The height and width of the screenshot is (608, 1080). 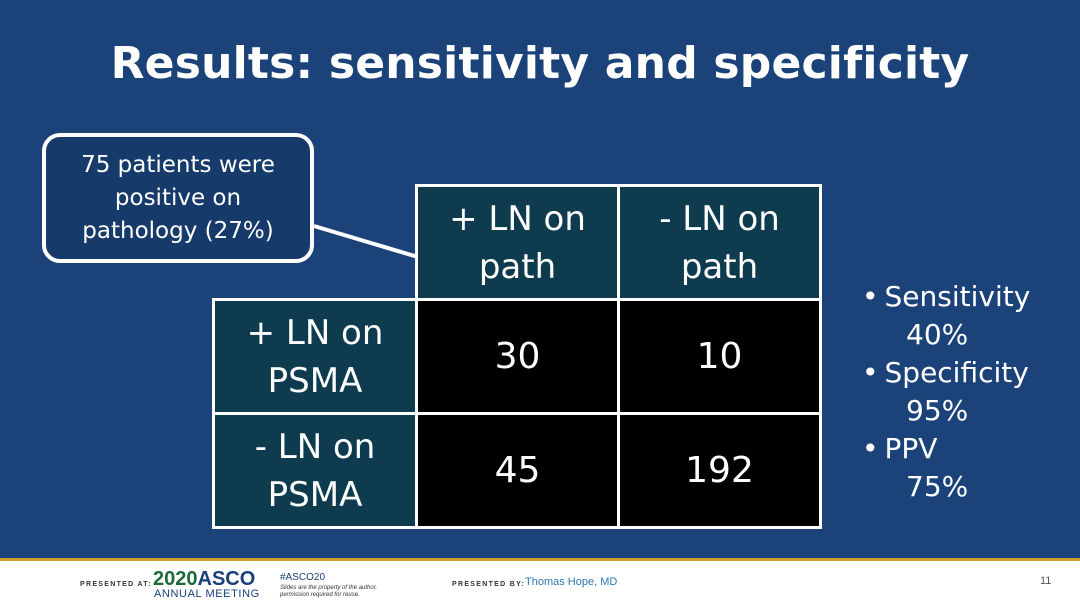 I want to click on hashtag: #ASCO20, so click(x=303, y=577).